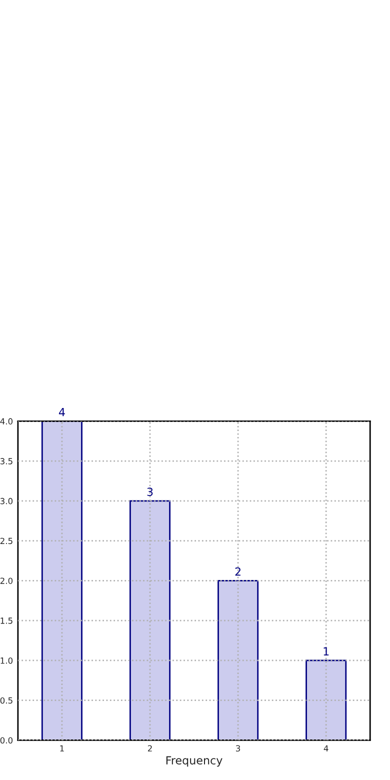 The height and width of the screenshot is (780, 390). Describe the element at coordinates (62, 748) in the screenshot. I see `x-tick-label: 1` at that location.